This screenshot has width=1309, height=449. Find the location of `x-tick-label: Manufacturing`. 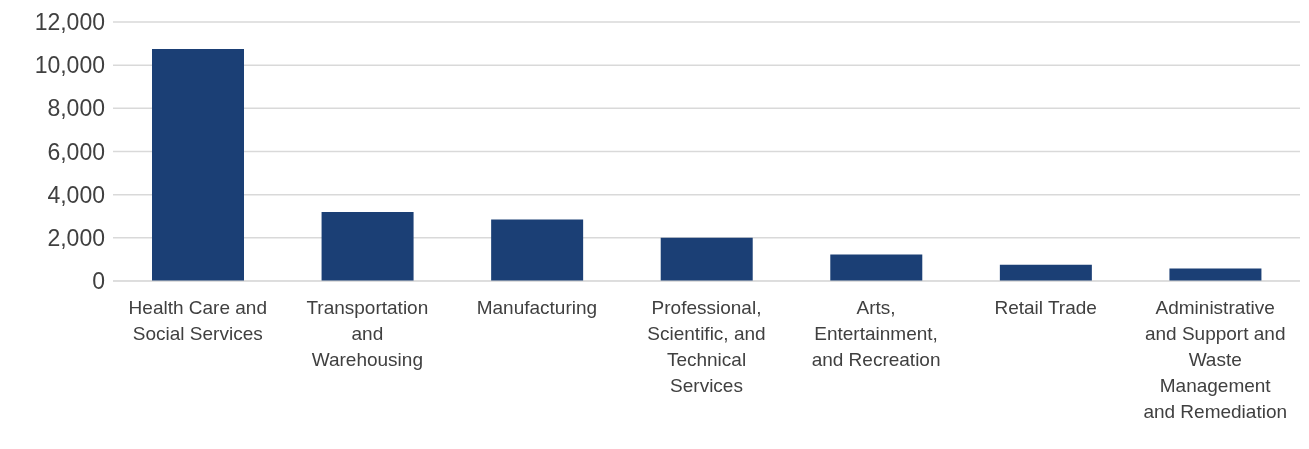

x-tick-label: Manufacturing is located at coordinates (537, 307).